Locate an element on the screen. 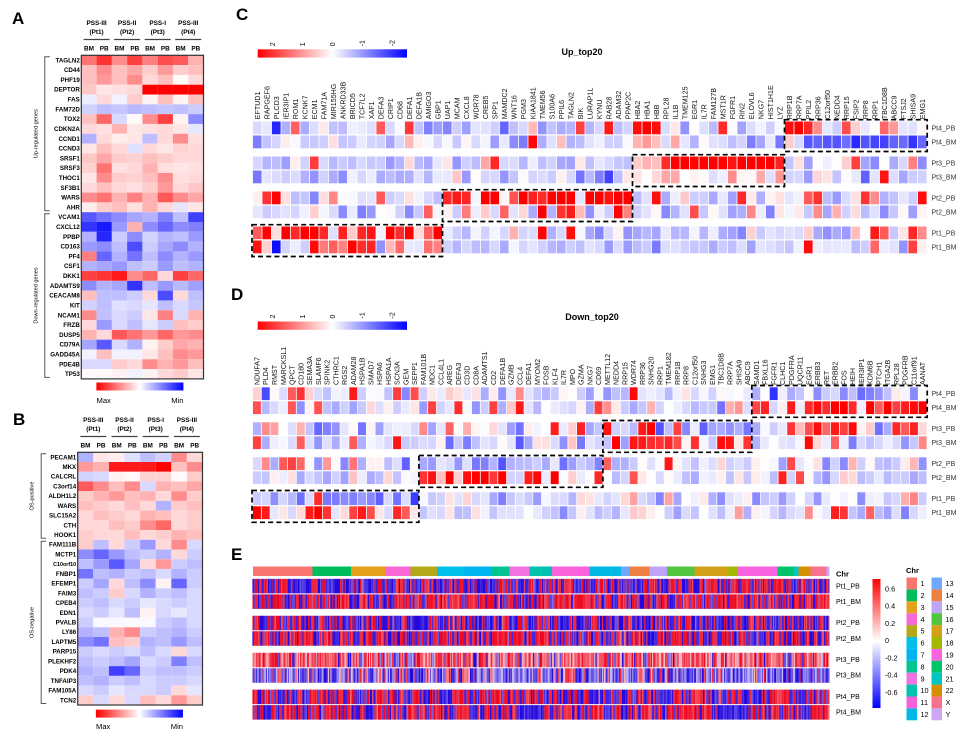 The image size is (960, 741). svg-text: SCN3A is located at coordinates (398, 373).